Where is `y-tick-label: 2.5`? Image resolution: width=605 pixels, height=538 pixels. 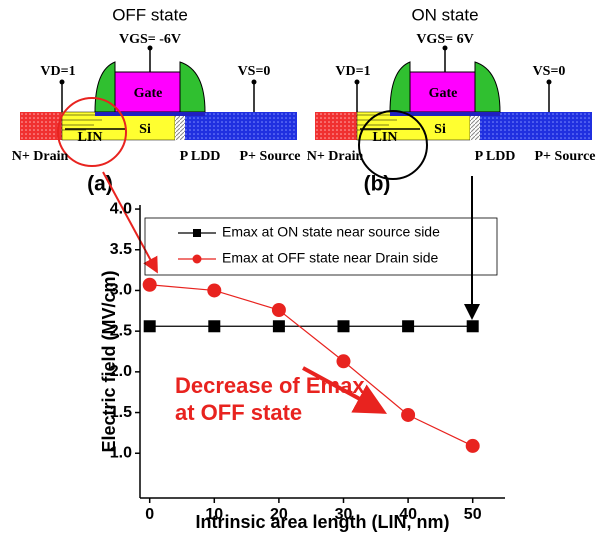
y-tick-label: 2.5 is located at coordinates (121, 330).